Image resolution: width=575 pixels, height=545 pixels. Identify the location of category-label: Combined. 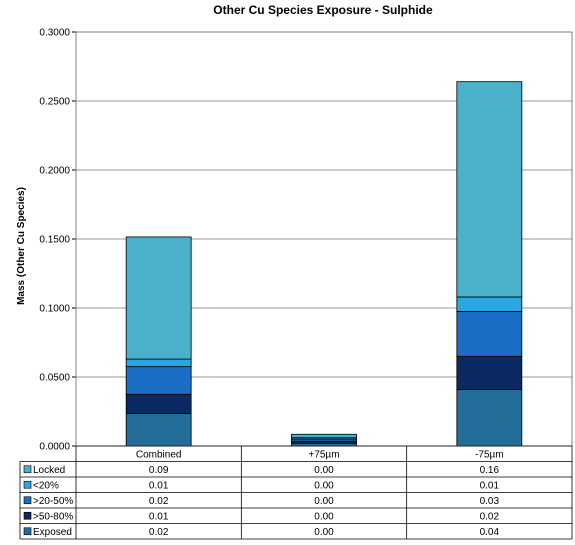
(159, 455).